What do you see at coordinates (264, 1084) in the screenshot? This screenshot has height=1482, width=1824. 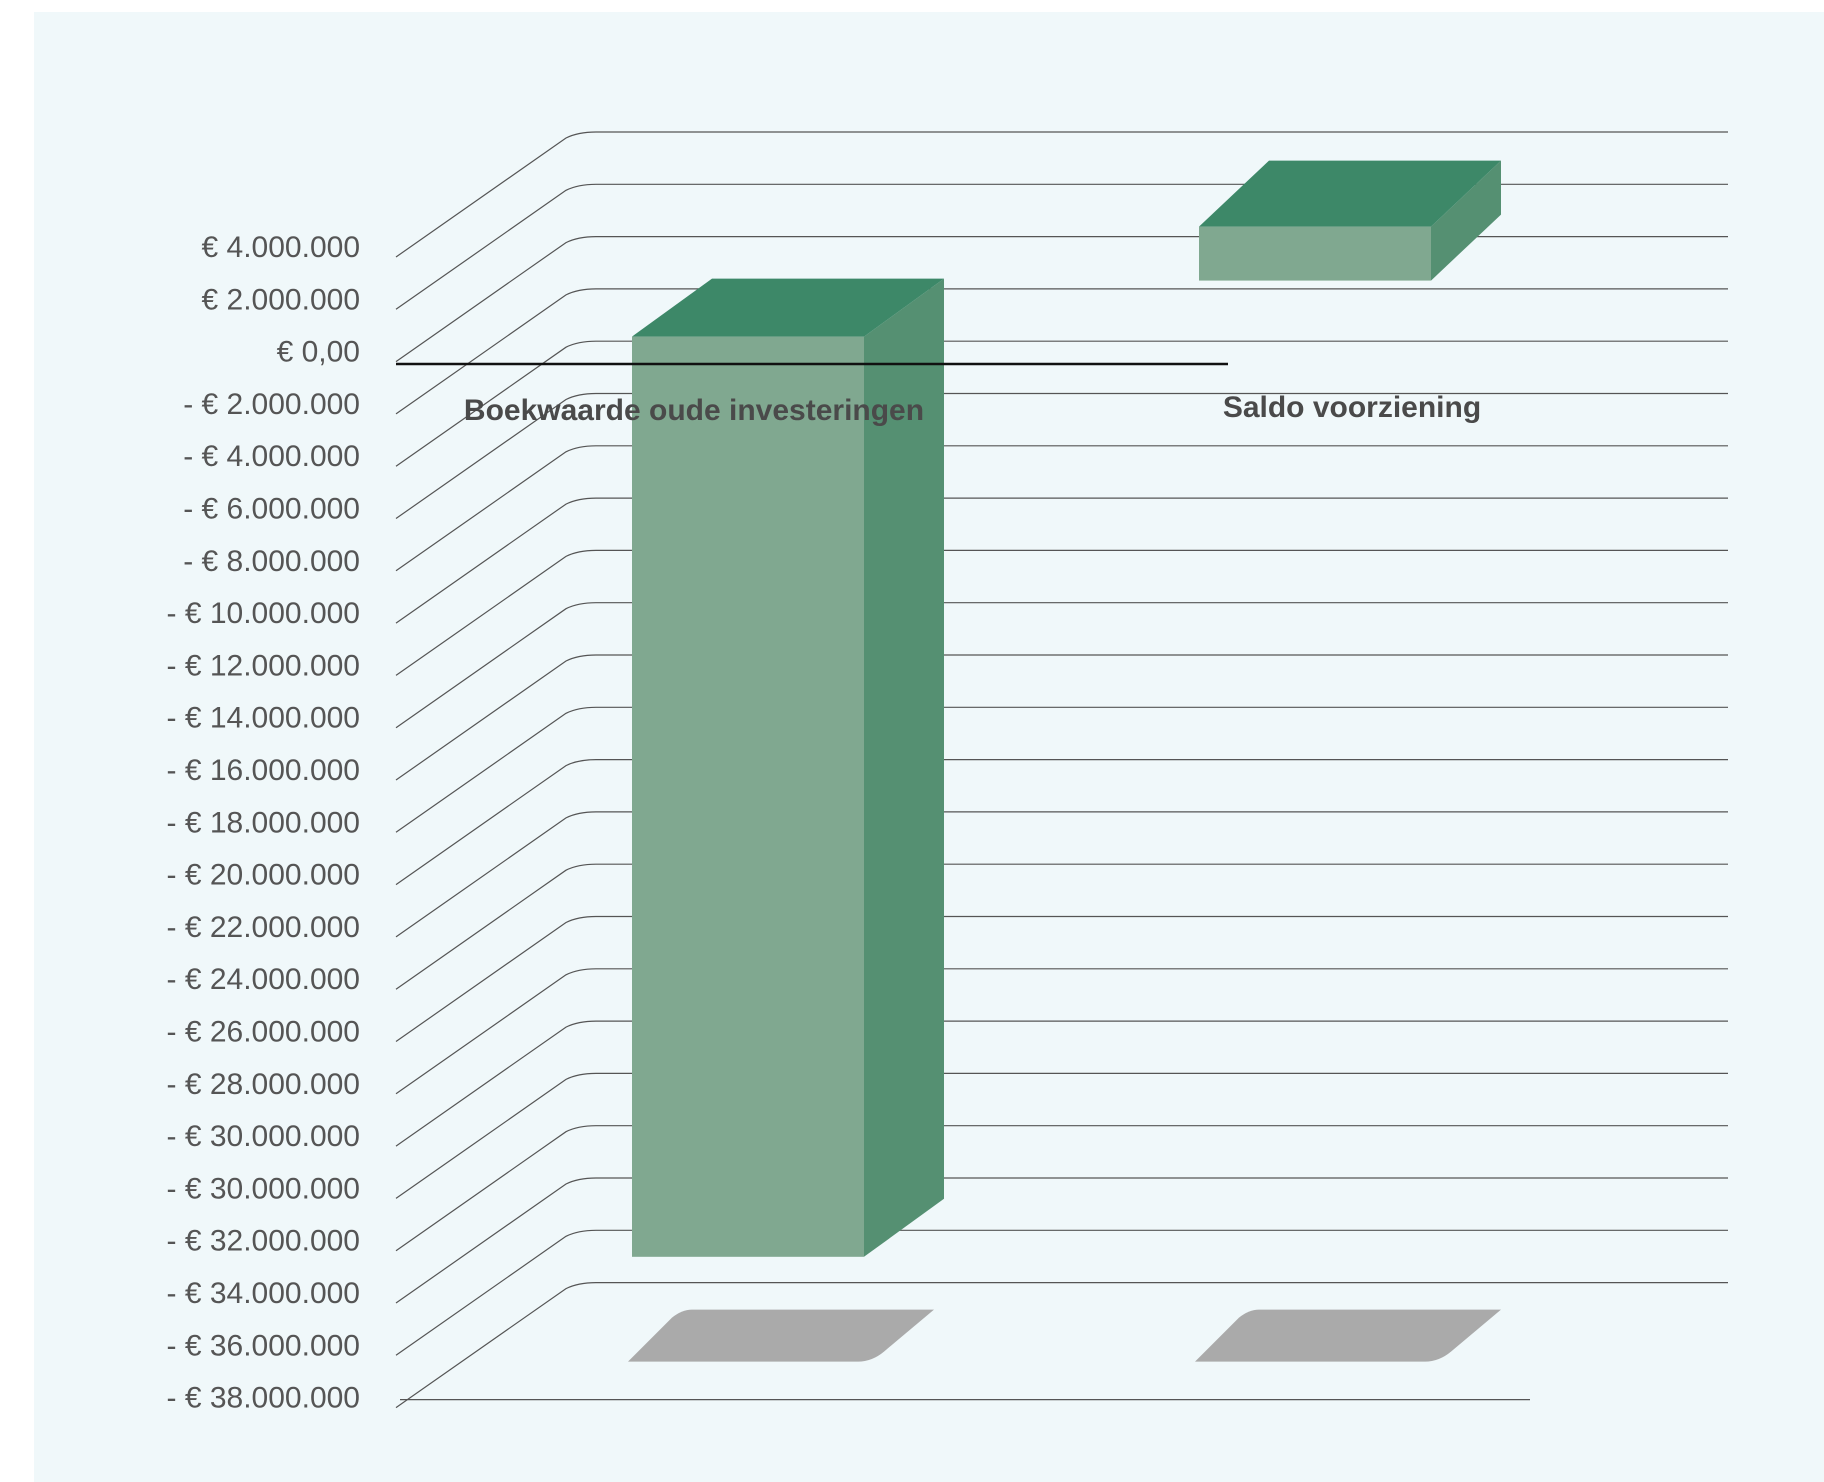 I see `y-tick-label: - € 28.000.000` at bounding box center [264, 1084].